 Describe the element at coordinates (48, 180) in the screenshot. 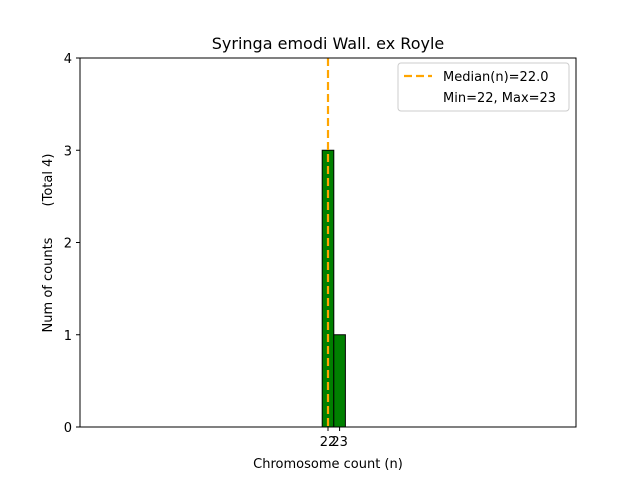

I see `y-axis-label-note: (Total 4)` at that location.